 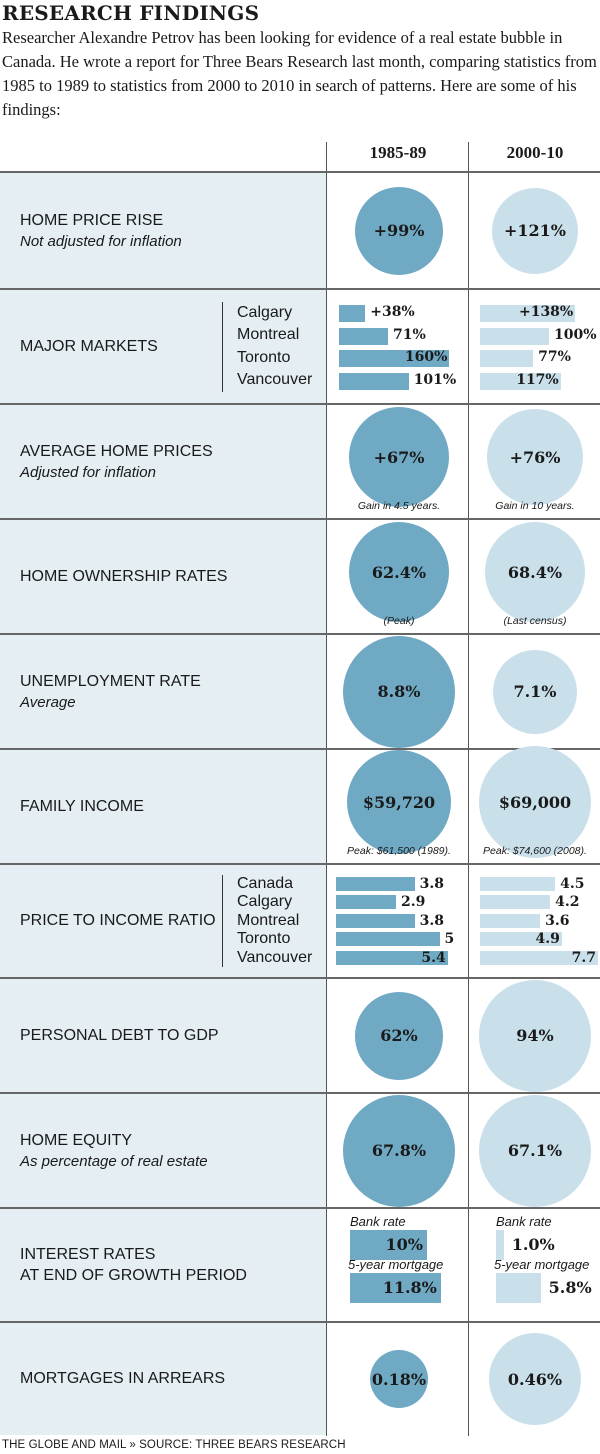 What do you see at coordinates (547, 939) in the screenshot?
I see `bar-value-label: 4.9` at bounding box center [547, 939].